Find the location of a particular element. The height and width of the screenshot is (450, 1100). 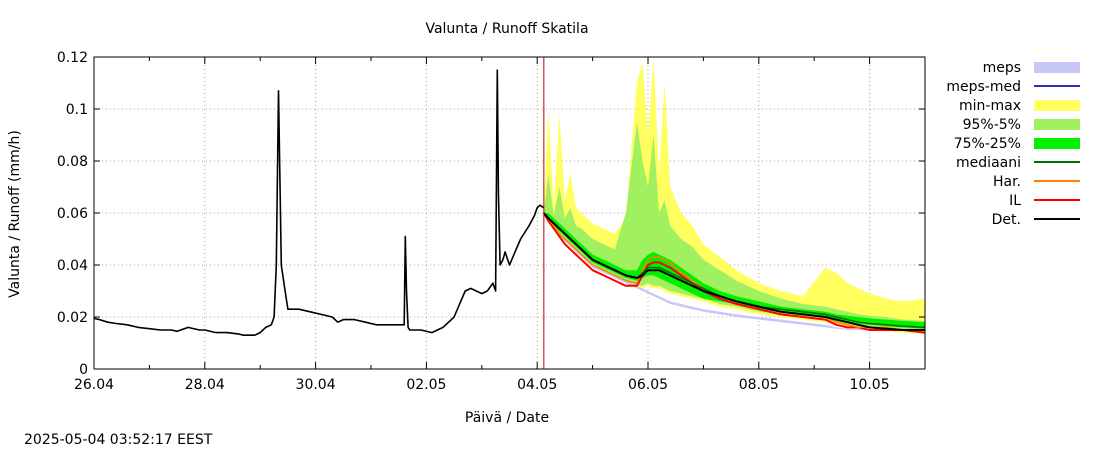

legend-label: Har. is located at coordinates (1007, 182).